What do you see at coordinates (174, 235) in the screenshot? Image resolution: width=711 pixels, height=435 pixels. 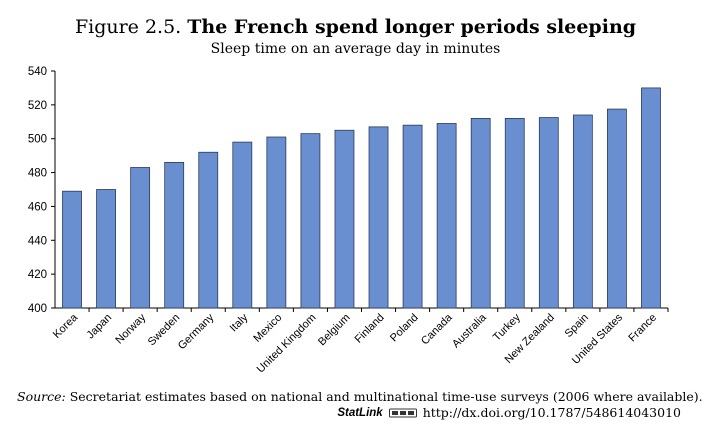 I see `bar-sweden` at bounding box center [174, 235].